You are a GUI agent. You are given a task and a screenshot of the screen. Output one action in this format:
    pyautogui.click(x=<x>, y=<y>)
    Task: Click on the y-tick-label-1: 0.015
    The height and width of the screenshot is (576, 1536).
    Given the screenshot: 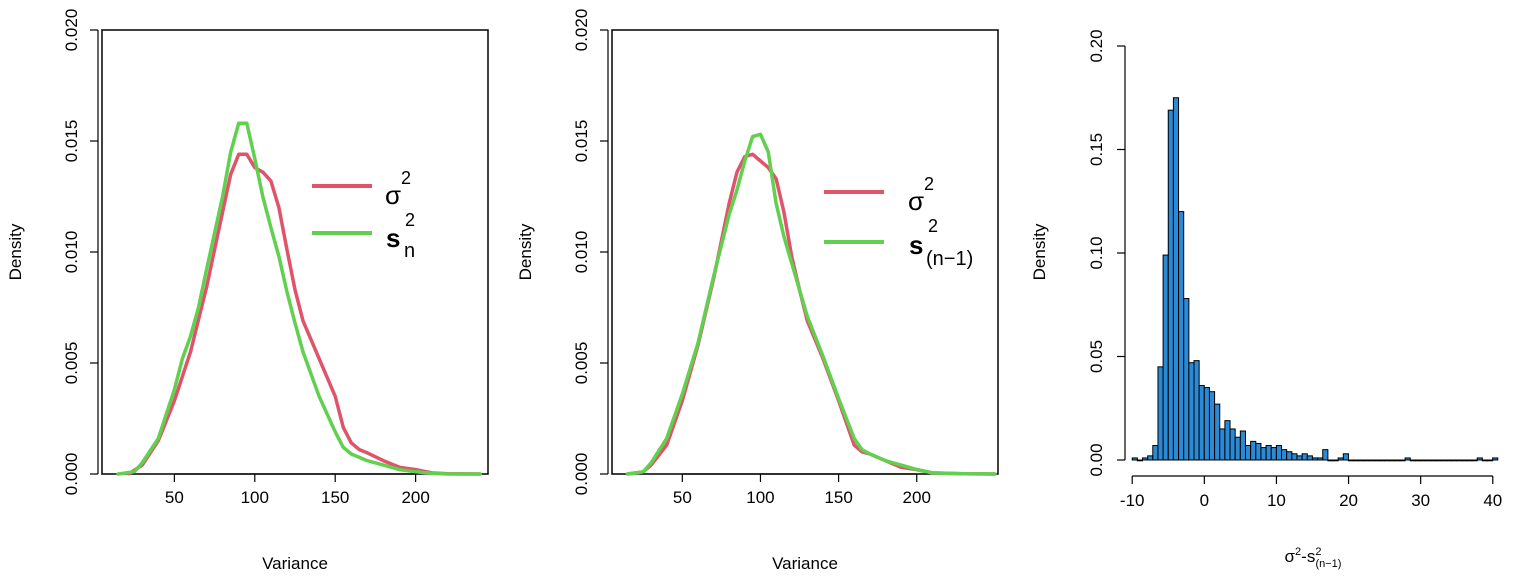 What is the action you would take?
    pyautogui.click(x=71, y=141)
    